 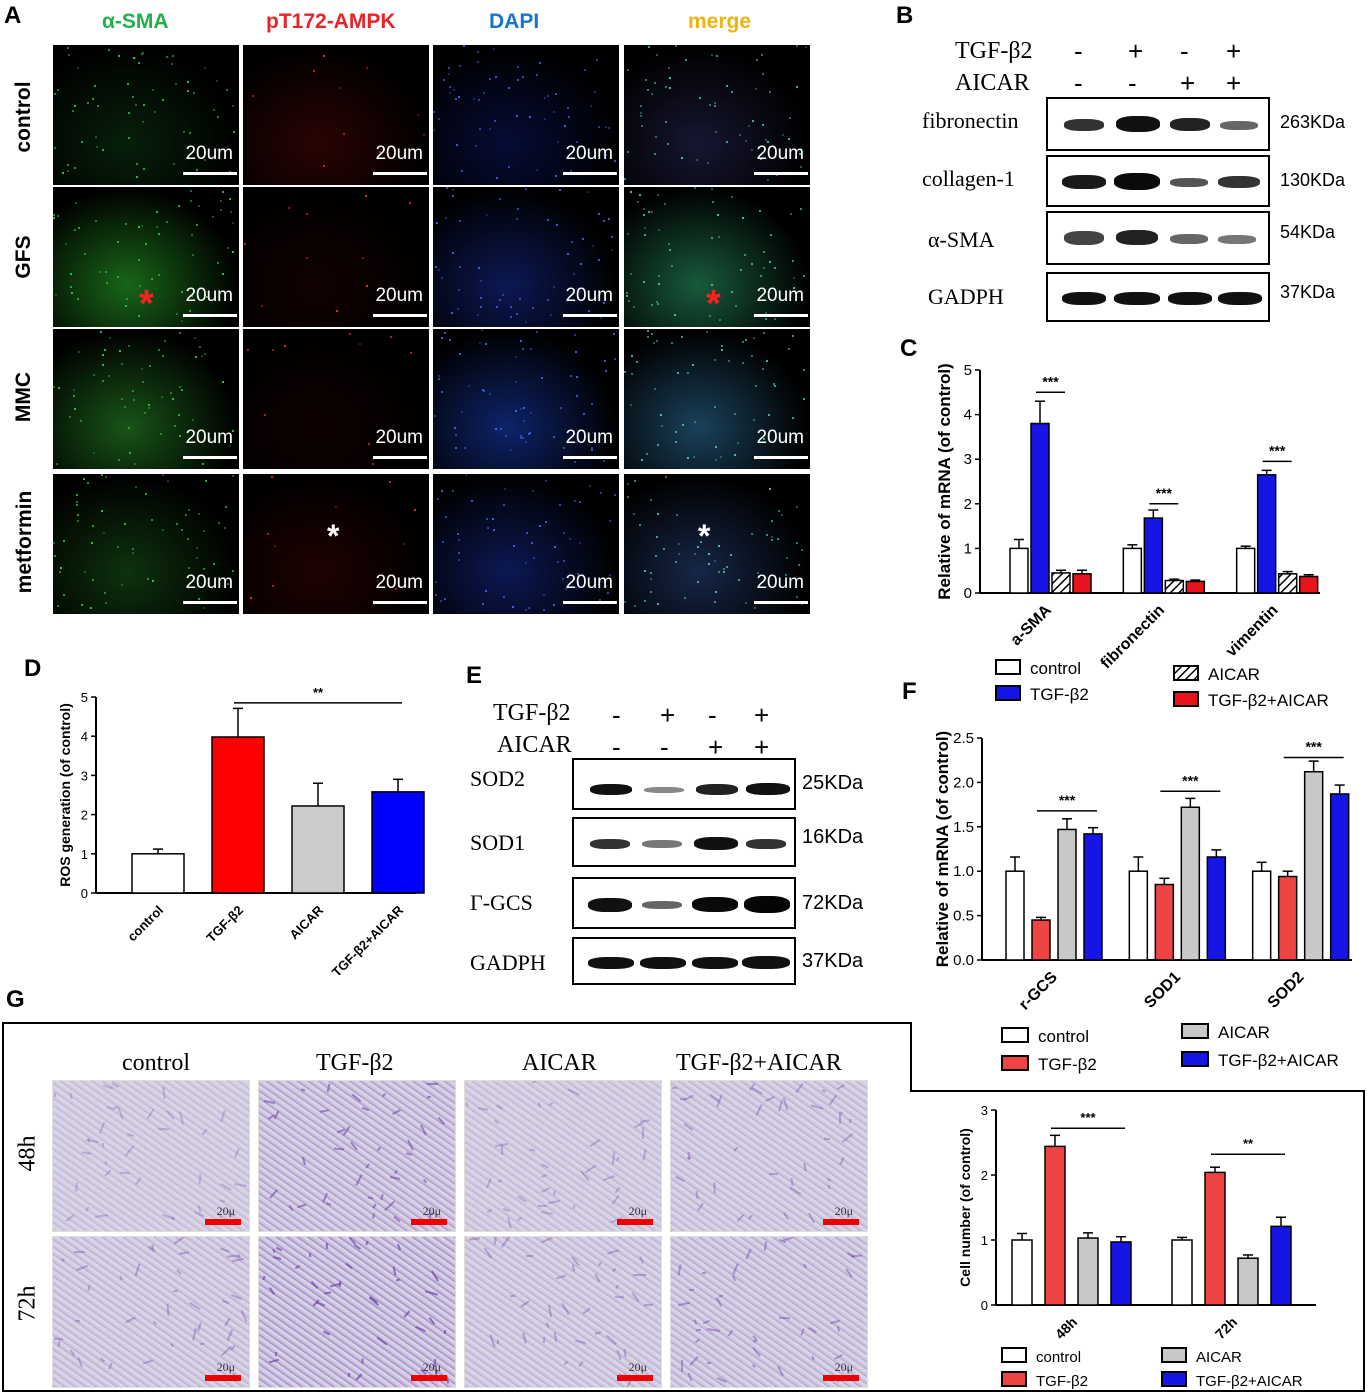 I want to click on blot-label-fibronectin: fibronectin, so click(x=970, y=120).